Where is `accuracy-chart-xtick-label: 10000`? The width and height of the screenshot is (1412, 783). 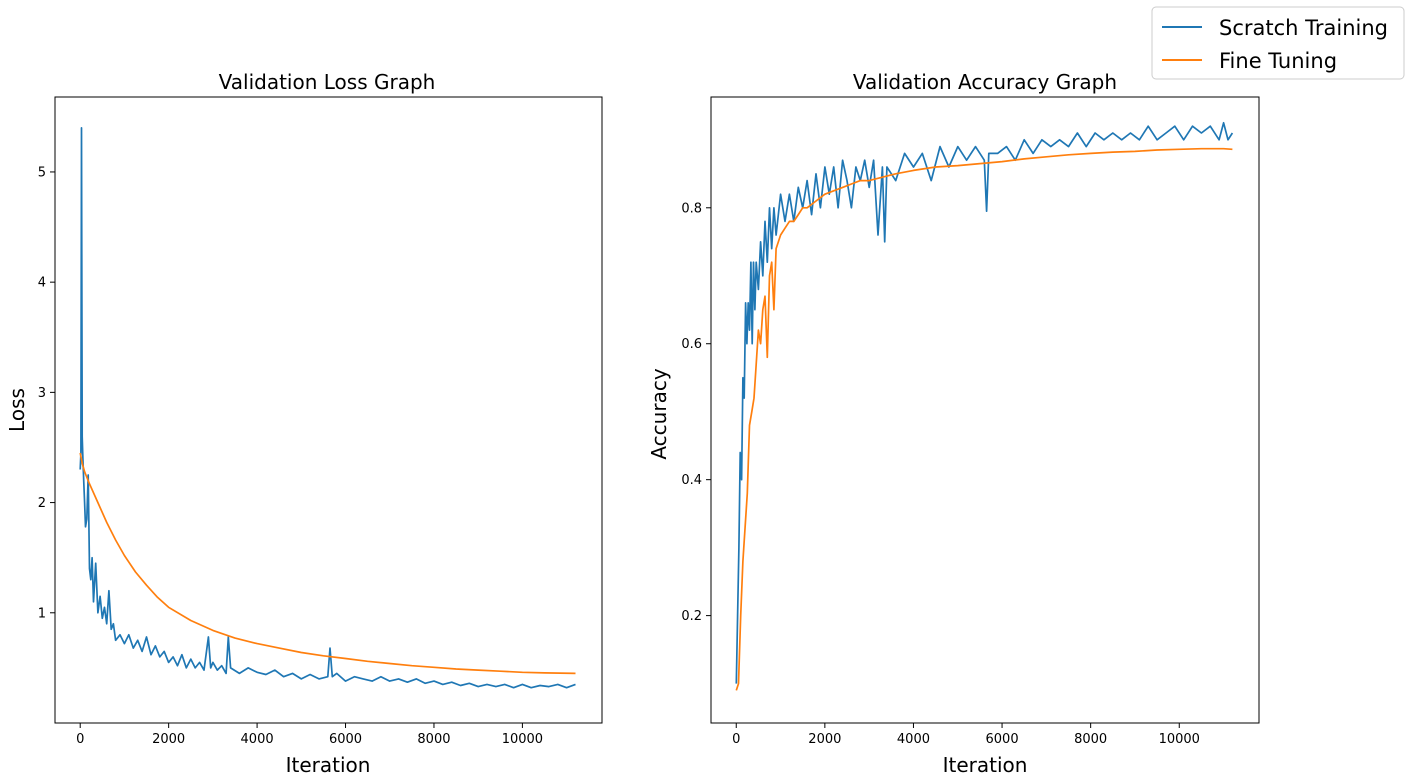
accuracy-chart-xtick-label: 10000 is located at coordinates (1179, 739).